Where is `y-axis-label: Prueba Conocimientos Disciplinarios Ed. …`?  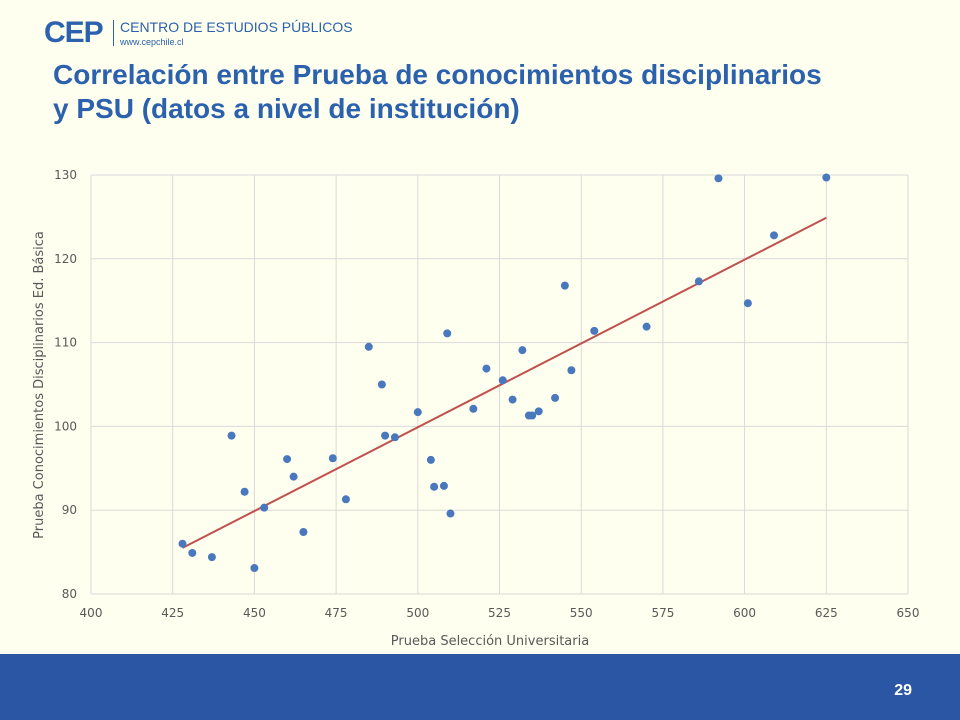 y-axis-label: Prueba Conocimientos Disciplinarios Ed. … is located at coordinates (39, 385).